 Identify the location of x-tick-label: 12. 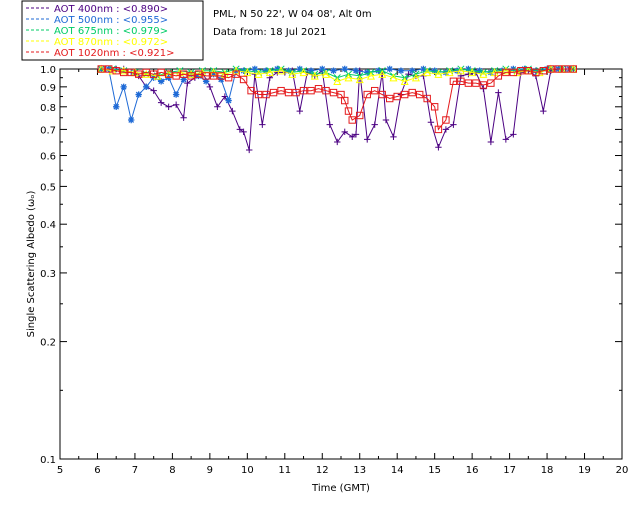
(322, 470).